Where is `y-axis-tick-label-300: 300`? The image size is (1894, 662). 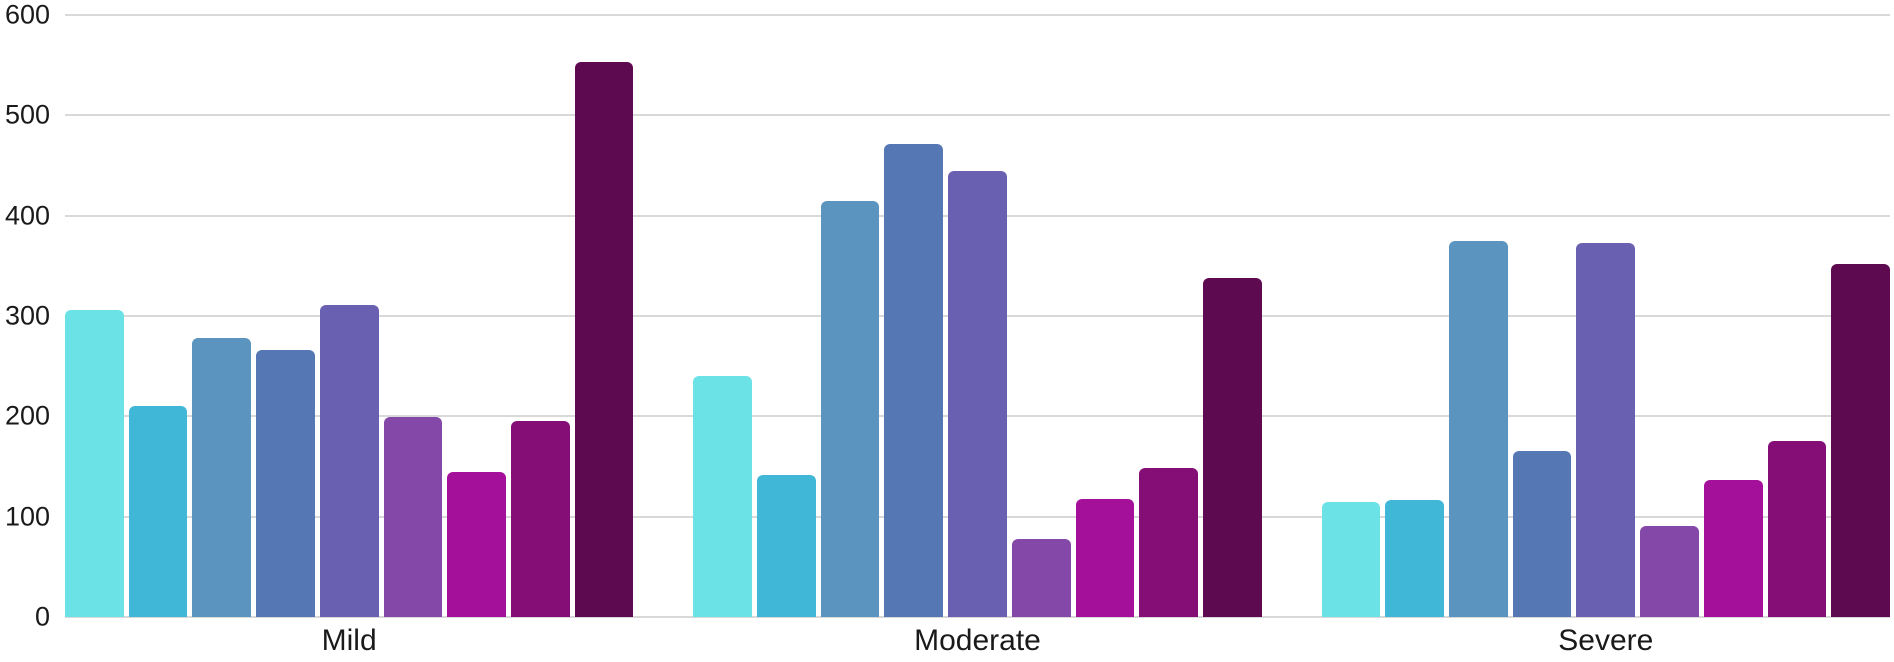
y-axis-tick-label-300: 300 is located at coordinates (27, 315).